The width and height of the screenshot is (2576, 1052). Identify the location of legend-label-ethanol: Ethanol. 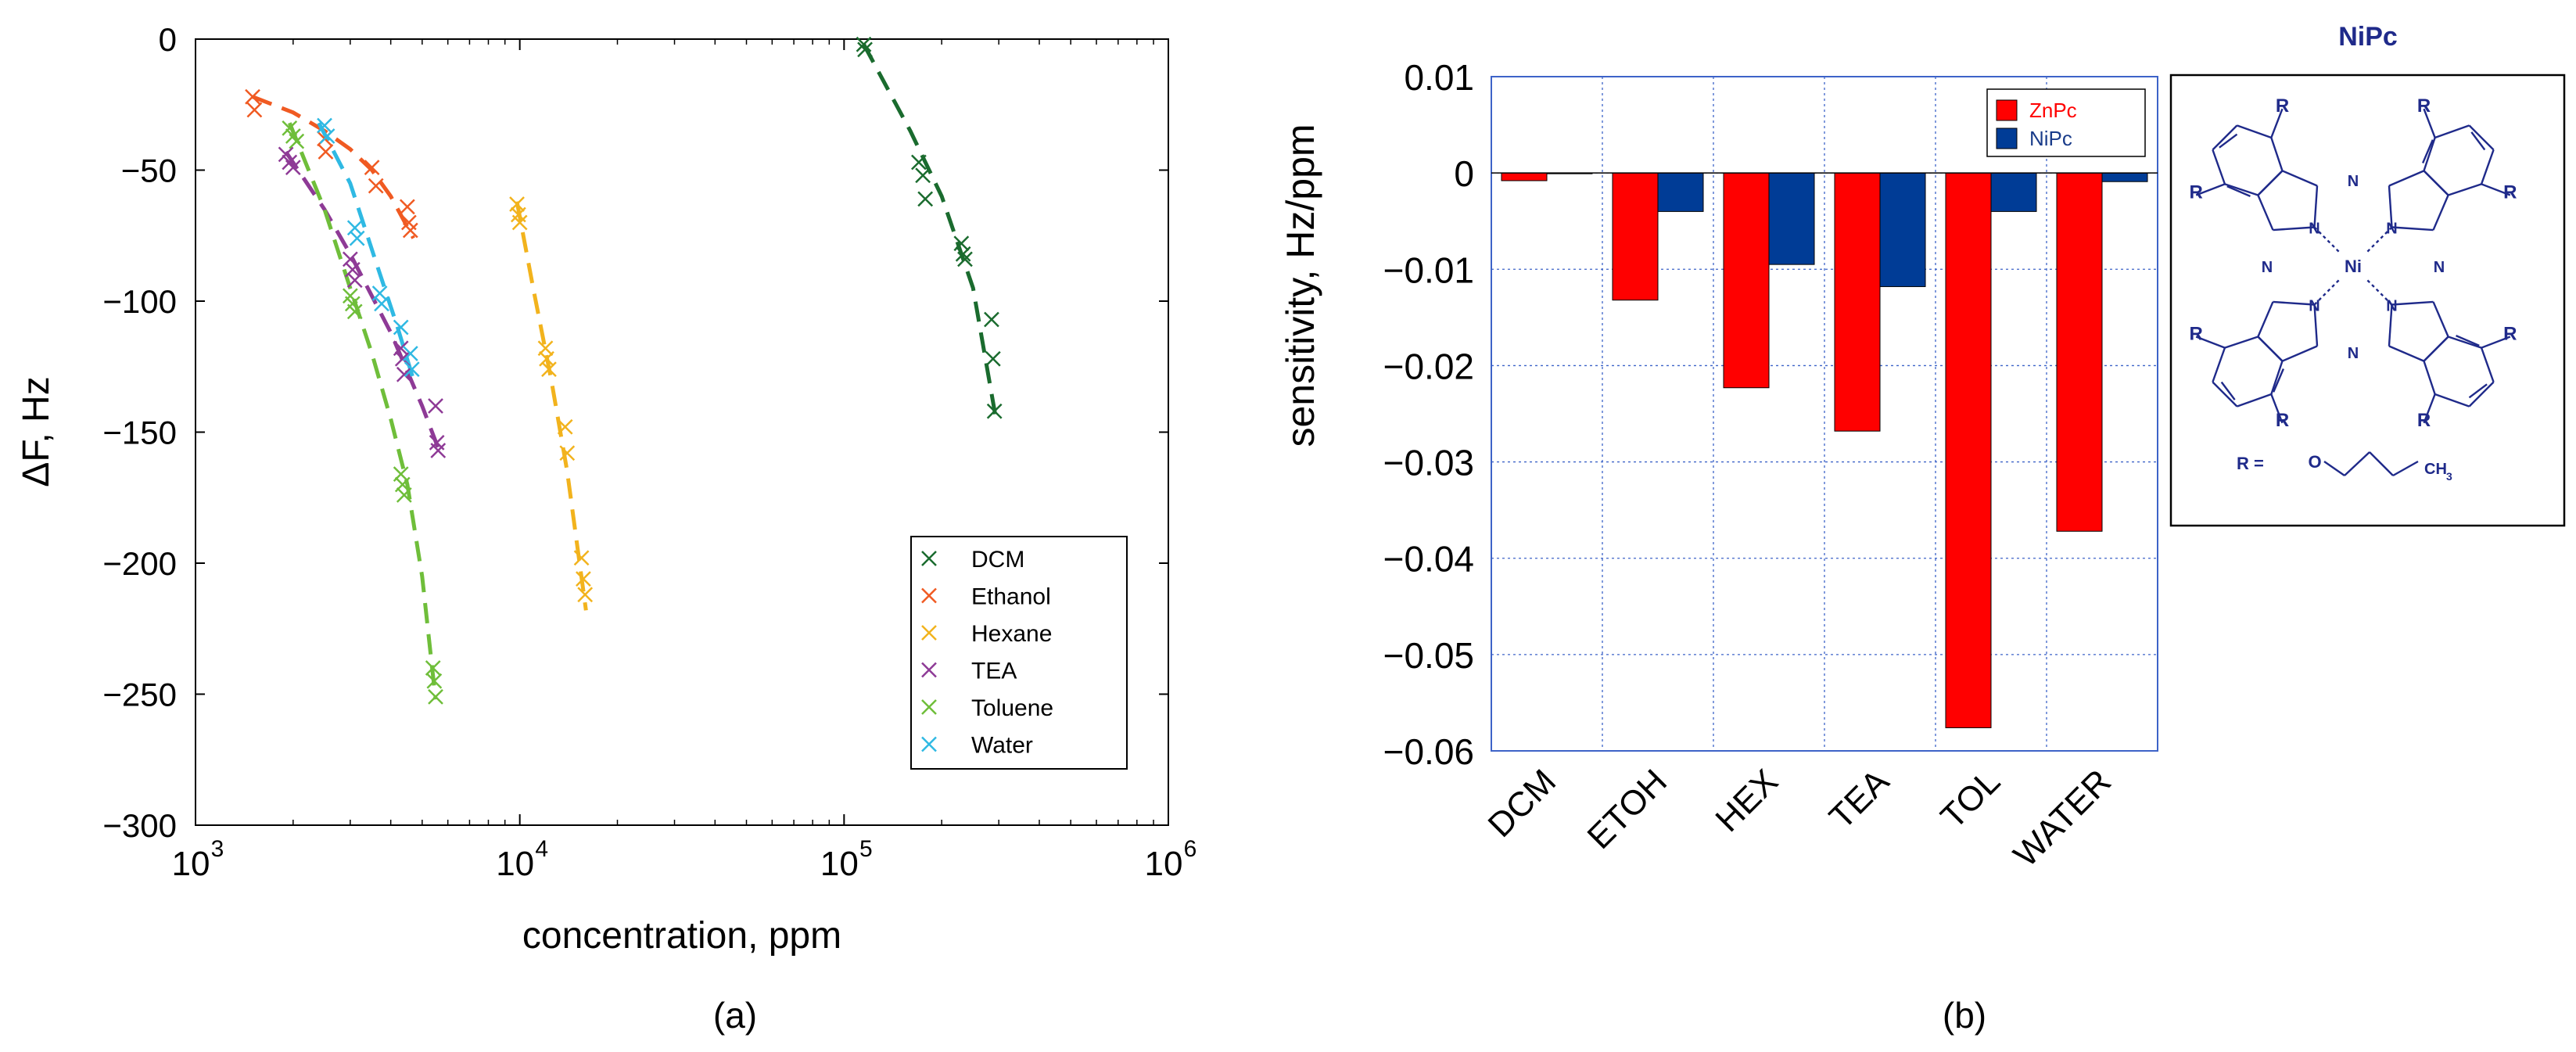
(1011, 597).